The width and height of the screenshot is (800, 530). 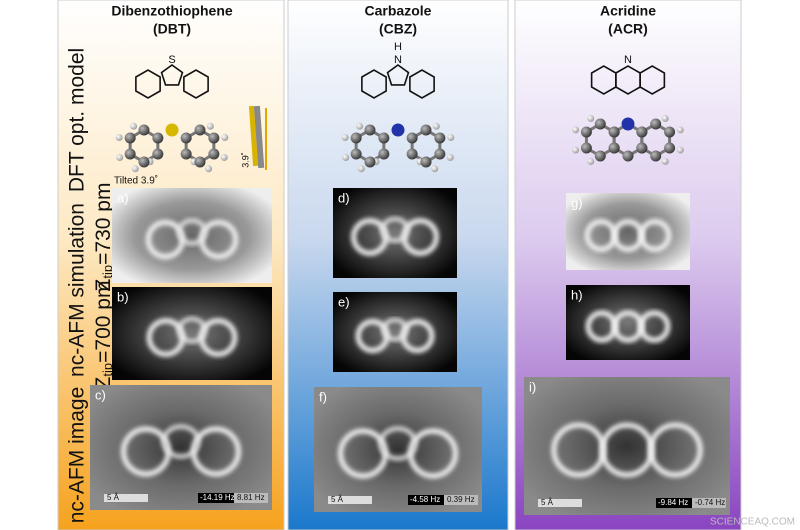 I want to click on row-label: DFT opt. model, so click(x=77, y=120).